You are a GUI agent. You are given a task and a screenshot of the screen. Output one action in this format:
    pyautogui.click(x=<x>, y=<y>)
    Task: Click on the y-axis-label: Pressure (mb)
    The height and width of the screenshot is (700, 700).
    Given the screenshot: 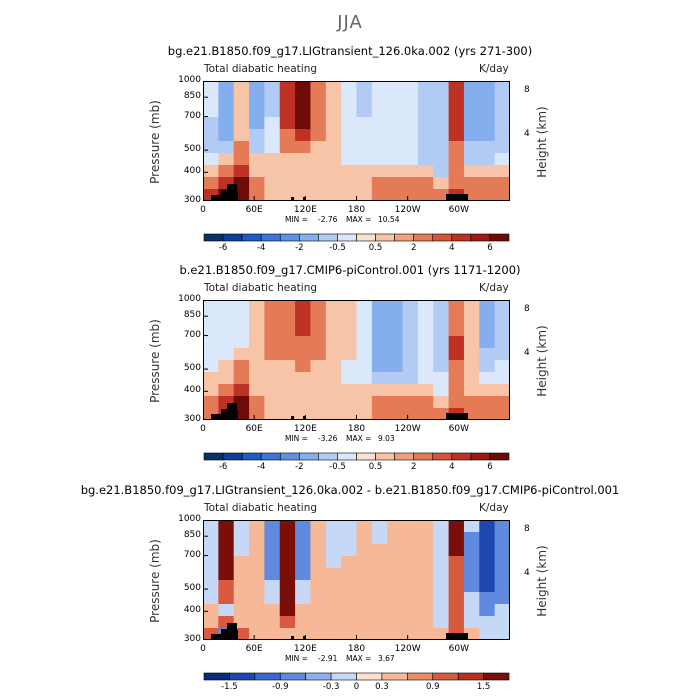 What is the action you would take?
    pyautogui.click(x=155, y=581)
    